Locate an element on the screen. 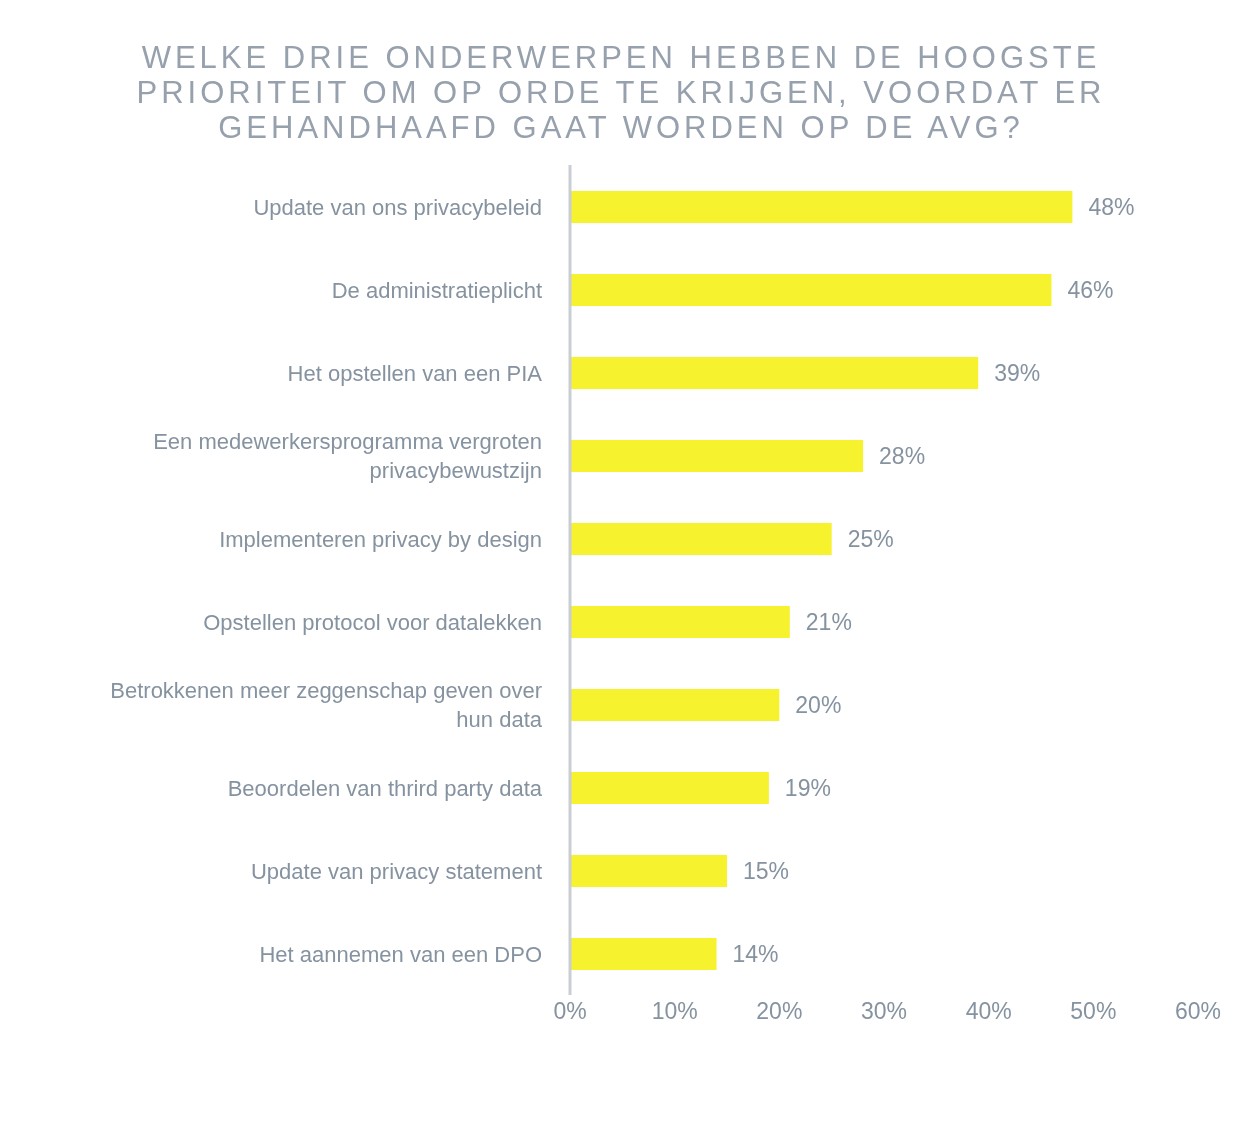 This screenshot has height=1129, width=1242. data-label: 19% is located at coordinates (807, 788).